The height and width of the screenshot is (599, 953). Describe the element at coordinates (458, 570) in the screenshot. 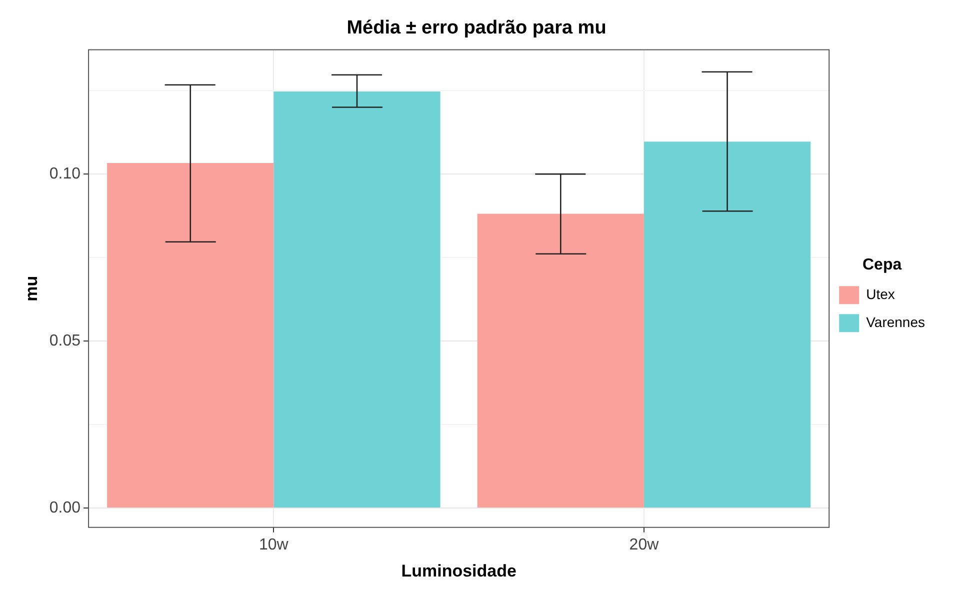

I see `x-axis-title: Luminosidade` at that location.